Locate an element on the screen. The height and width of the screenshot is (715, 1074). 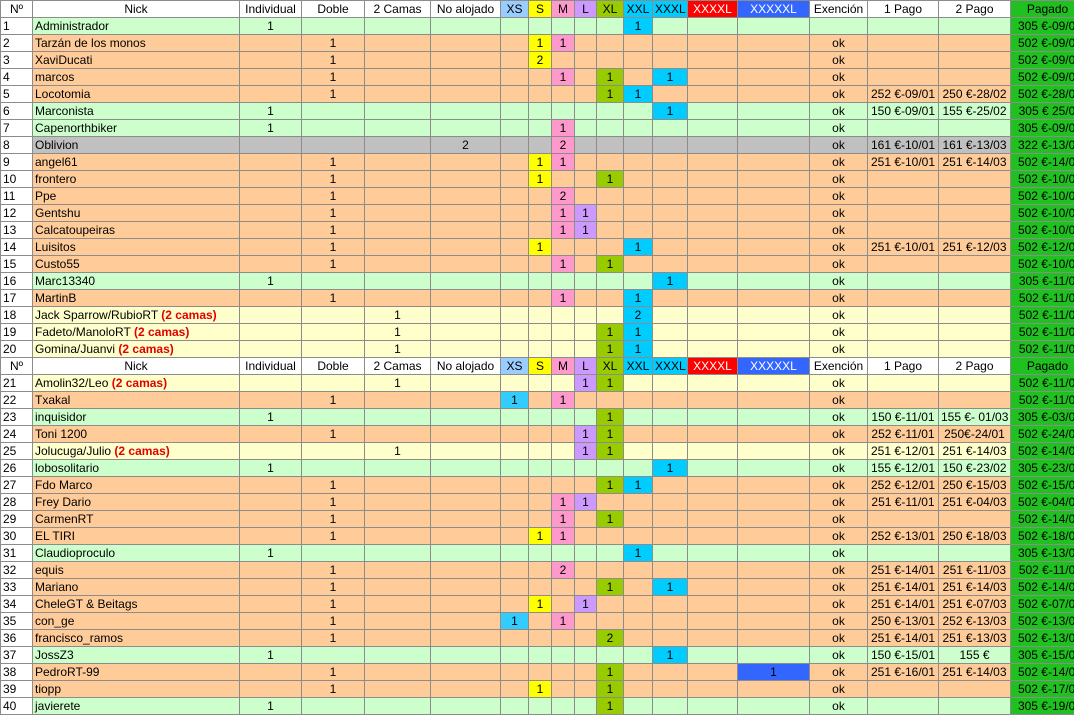
pago-2-cell: 250 €-18/03 is located at coordinates (974, 536).